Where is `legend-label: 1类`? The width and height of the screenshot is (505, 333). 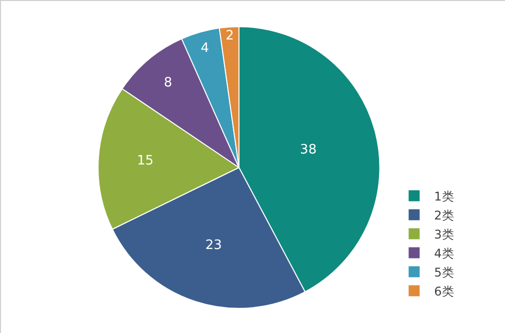
legend-label: 1类 is located at coordinates (444, 196).